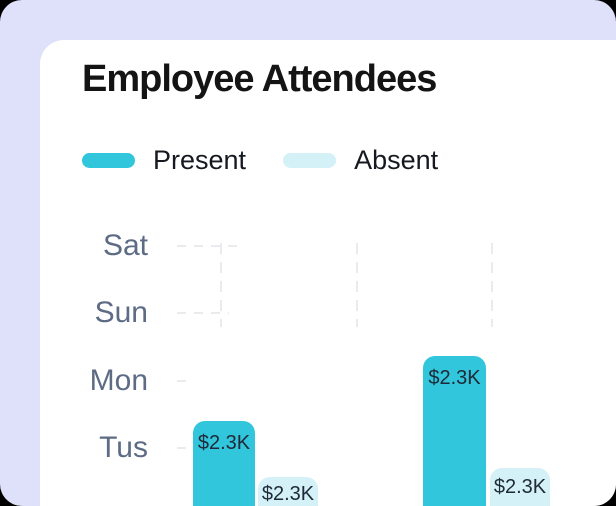 The image size is (616, 506). I want to click on present-swatch-icon, so click(108, 160).